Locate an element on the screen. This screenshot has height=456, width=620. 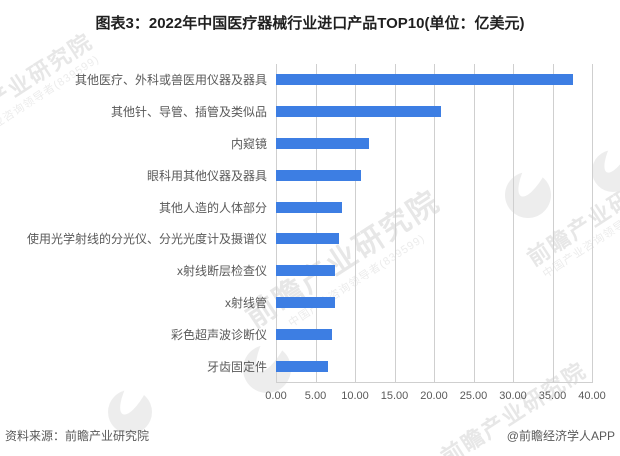
category-label: 牙齿固定件 is located at coordinates (236, 366).